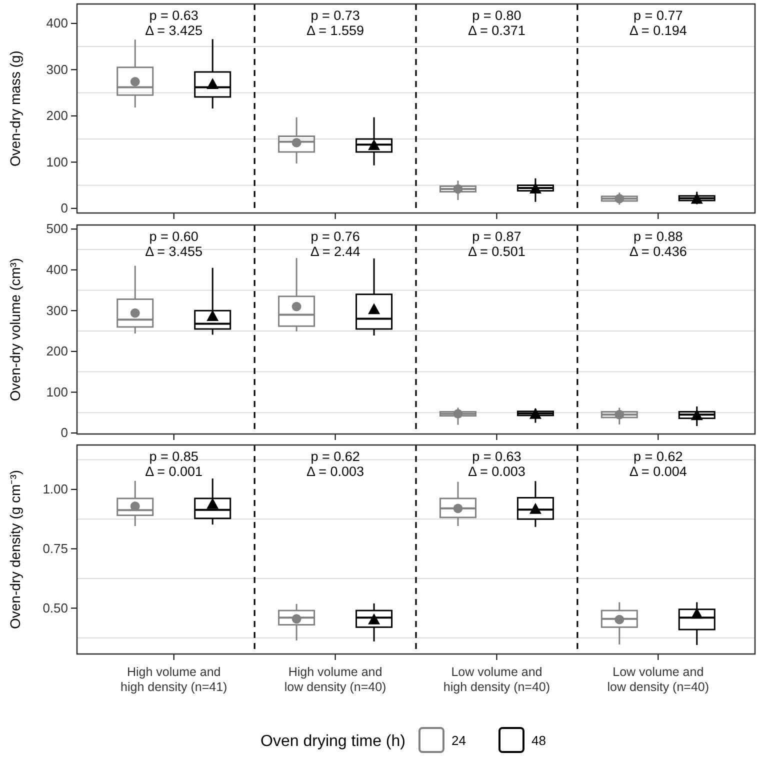 This screenshot has width=760, height=760. Describe the element at coordinates (458, 740) in the screenshot. I see `legend-label: 24` at that location.